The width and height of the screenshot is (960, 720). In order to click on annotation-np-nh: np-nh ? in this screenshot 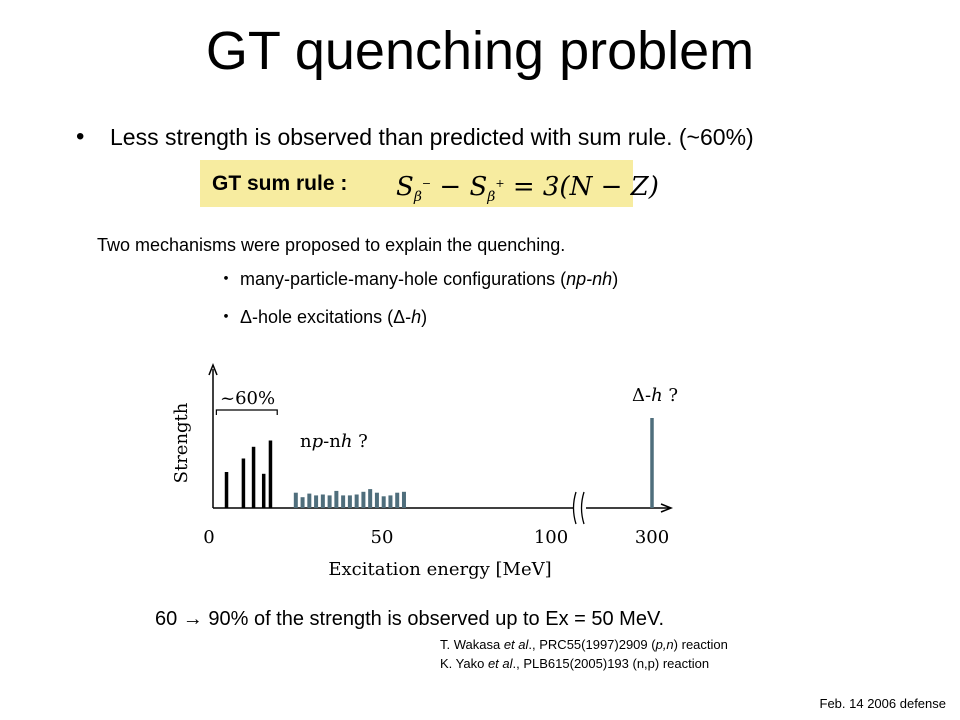, I will do `click(334, 441)`.